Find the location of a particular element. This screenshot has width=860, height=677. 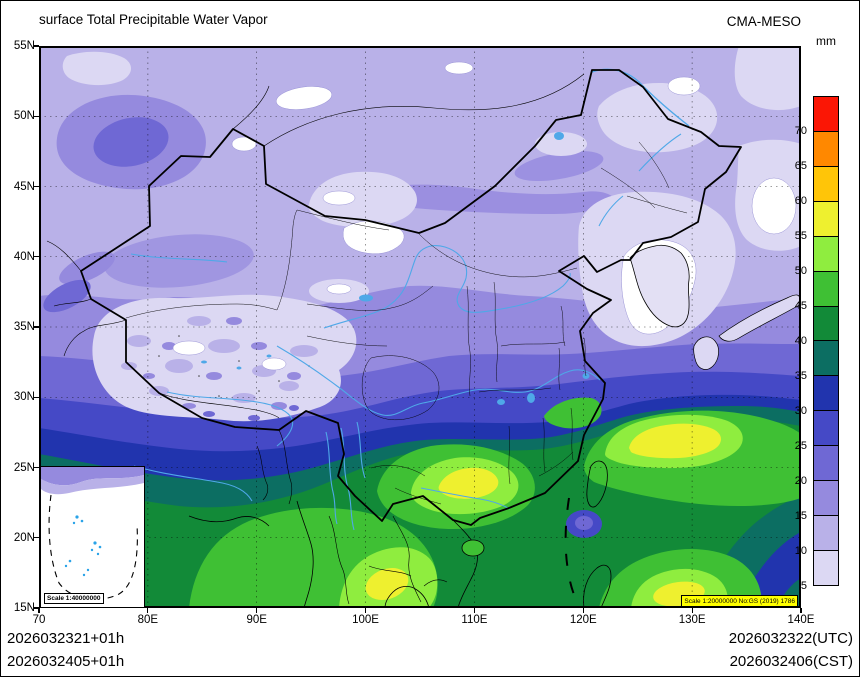

model-name-label: CMA-MESO is located at coordinates (763, 21).